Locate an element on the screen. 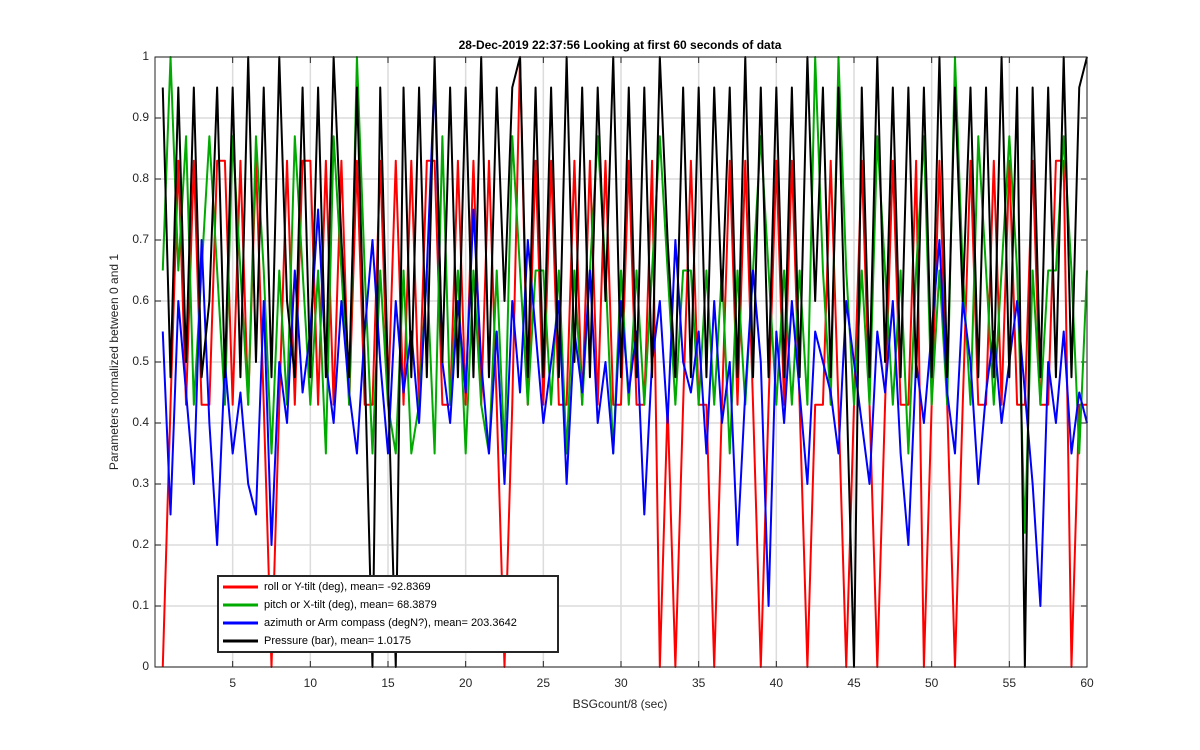 Image resolution: width=1200 pixels, height=750 pixels. y-tick-label: 0.9 is located at coordinates (140, 117).